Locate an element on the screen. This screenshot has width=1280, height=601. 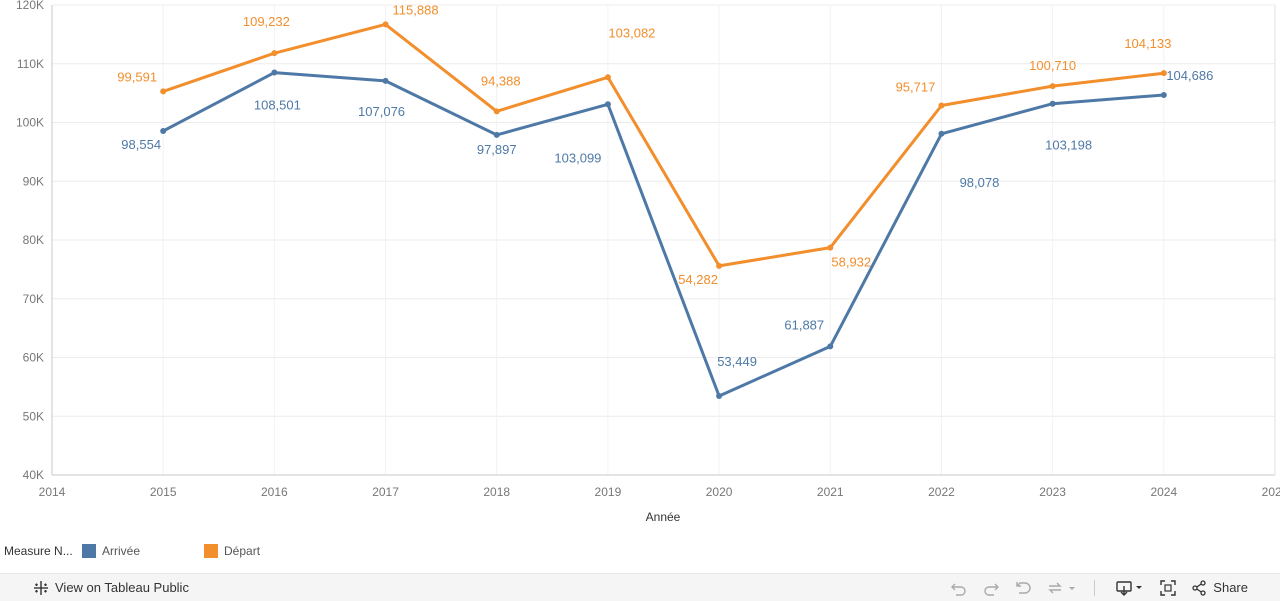
redo-button is located at coordinates (991, 588).